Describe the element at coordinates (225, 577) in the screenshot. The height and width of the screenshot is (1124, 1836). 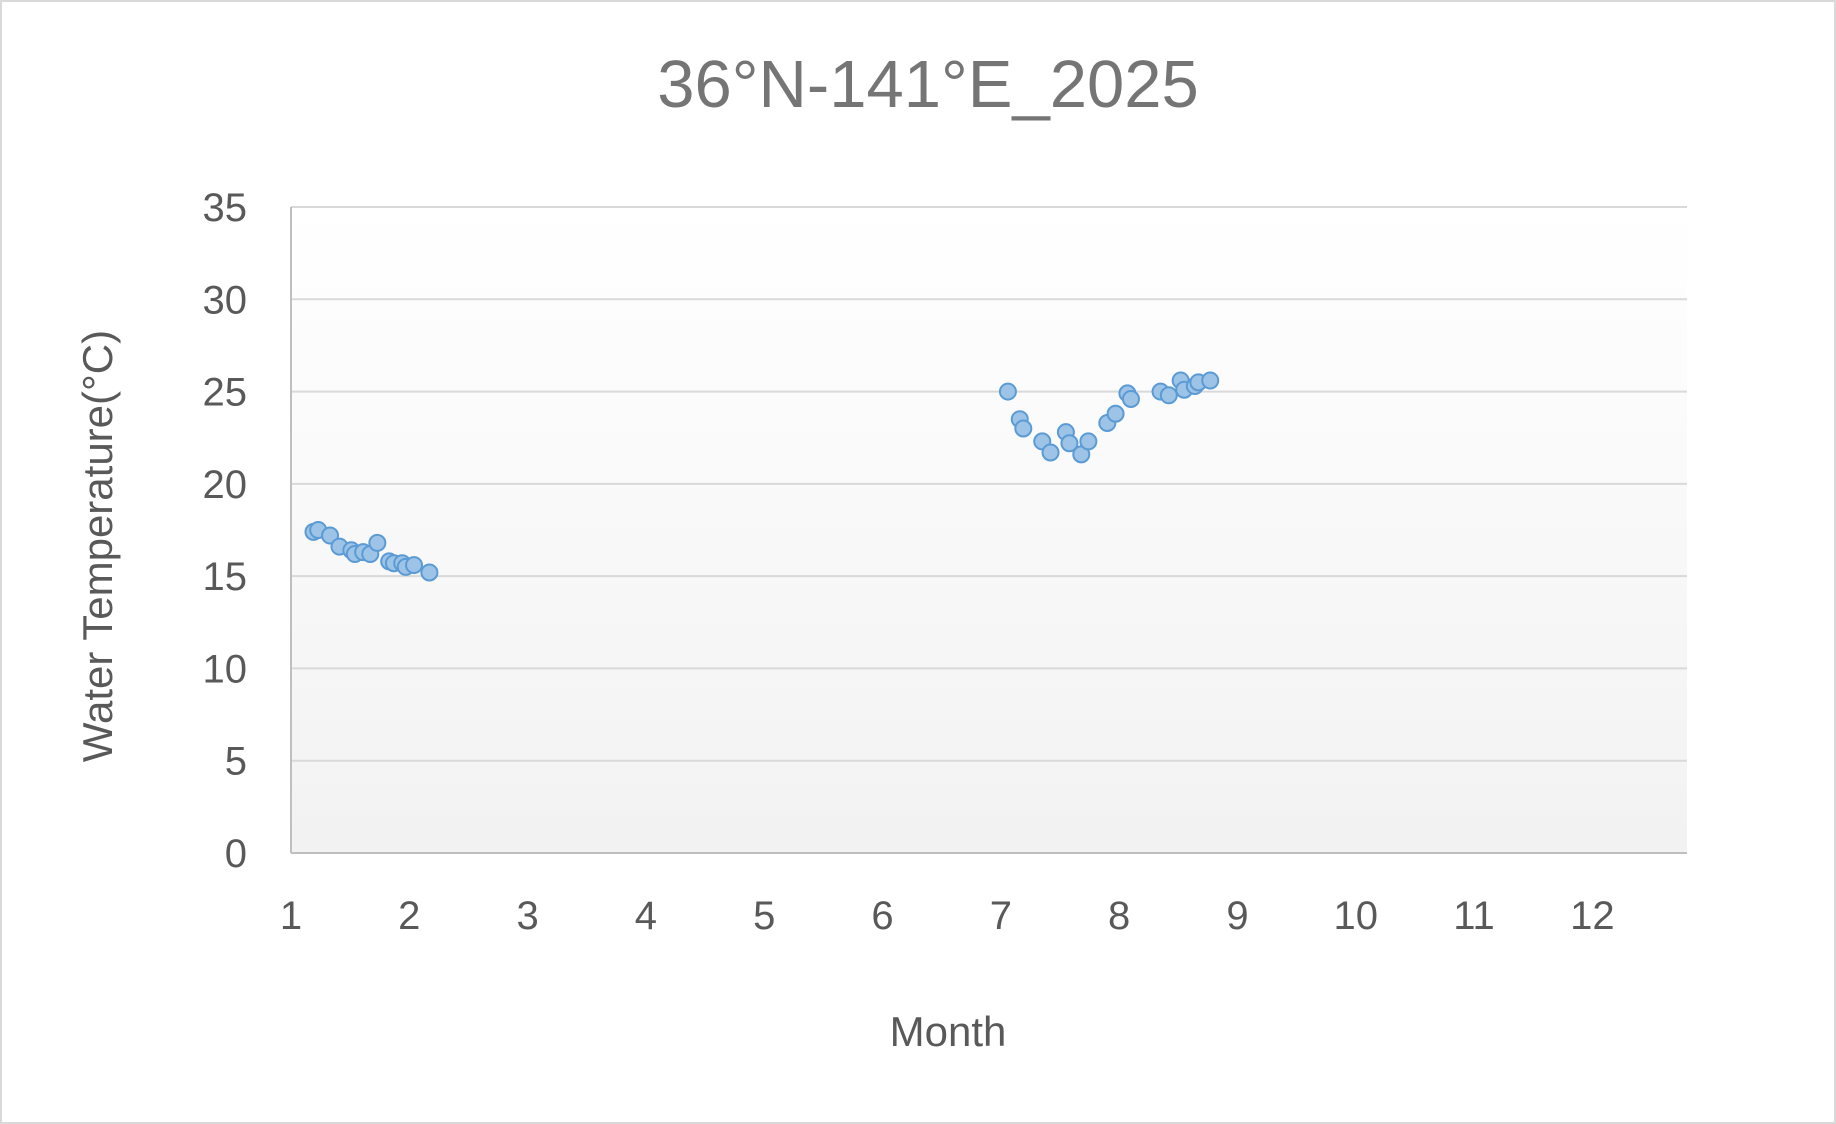
I see `y-tick-label: 15` at that location.